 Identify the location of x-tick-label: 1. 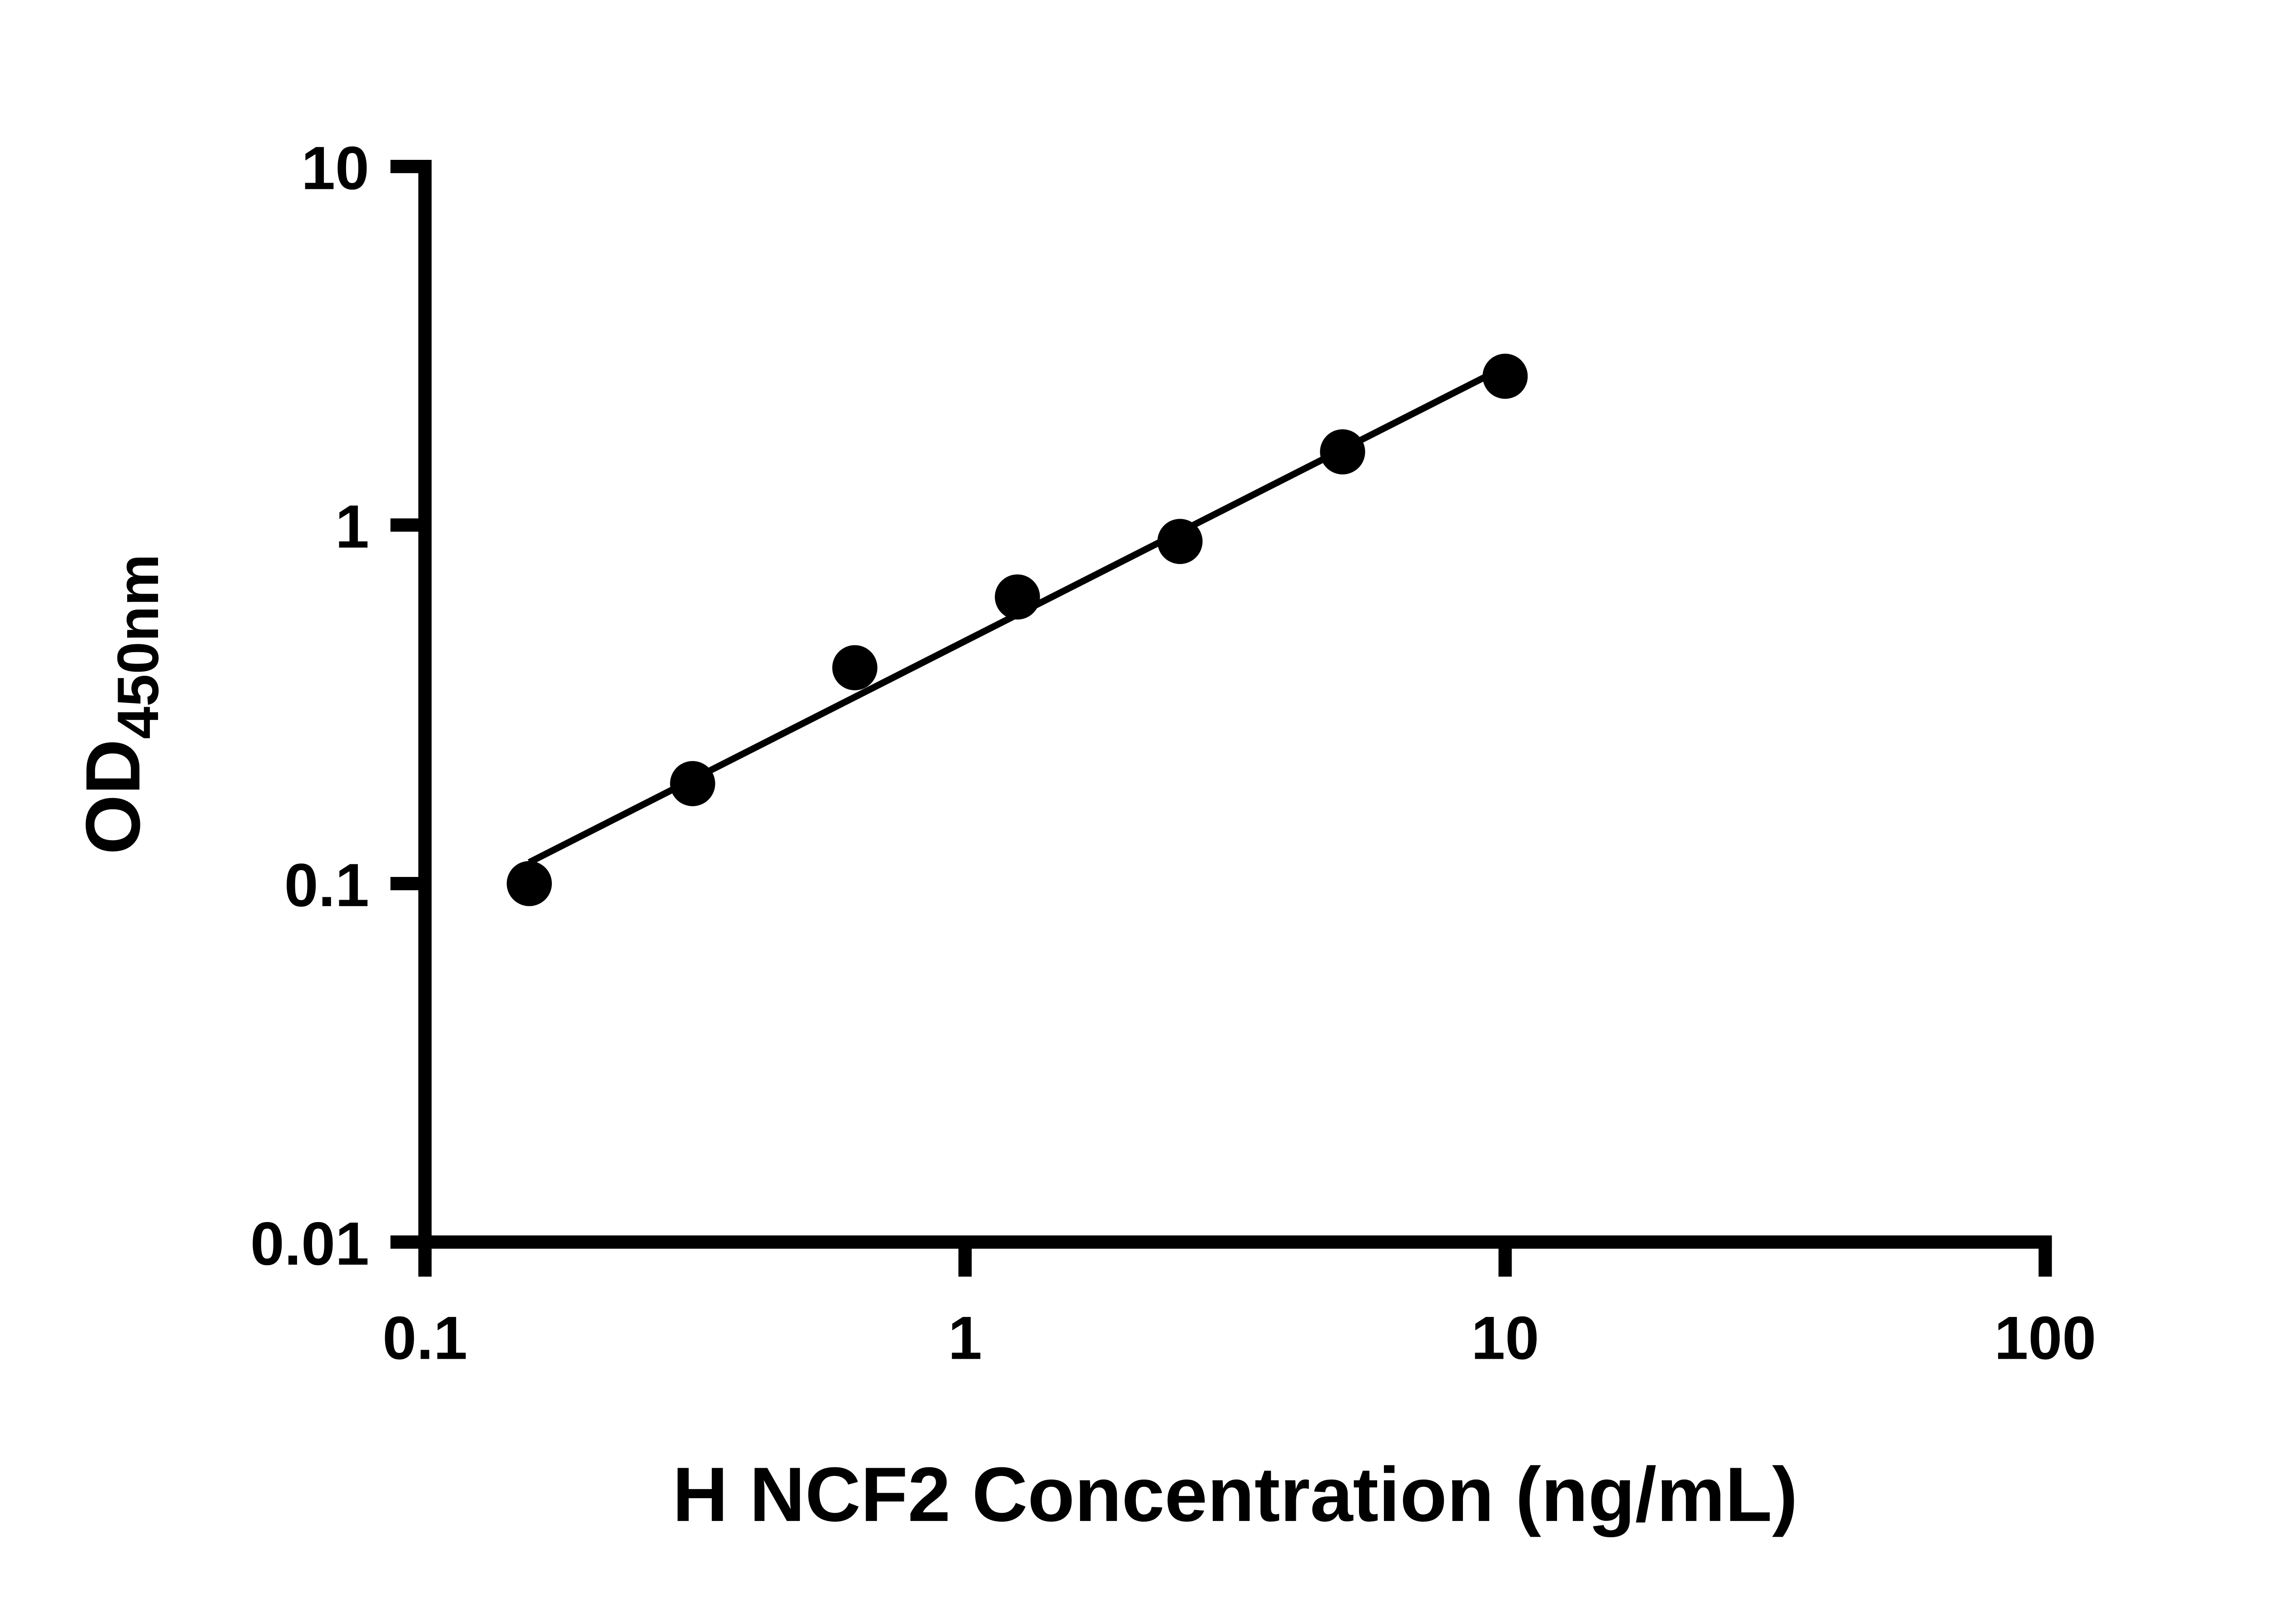
(965, 1338).